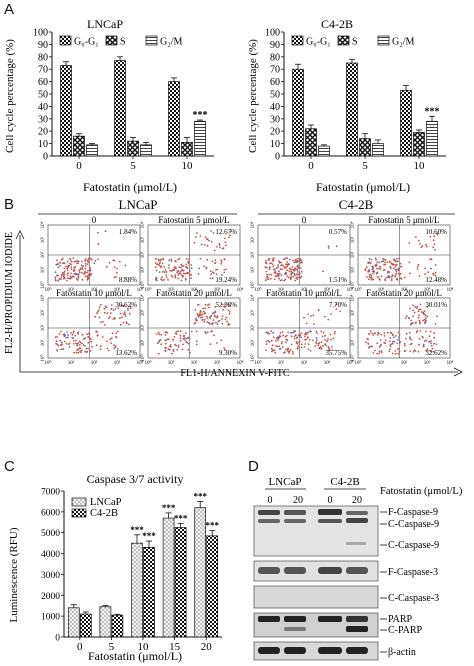 This screenshot has height=666, width=474. Describe the element at coordinates (344, 482) in the screenshot. I see `d-group-c42b: C4-2B` at that location.